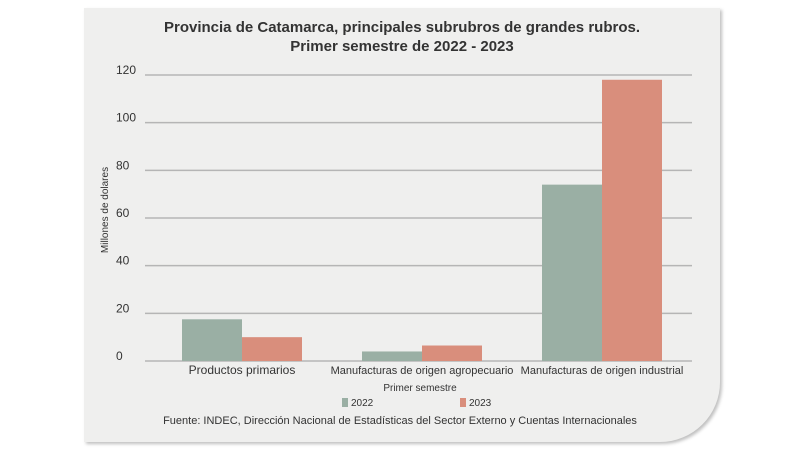 The image size is (800, 450). I want to click on y-tick-label: 80, so click(123, 165).